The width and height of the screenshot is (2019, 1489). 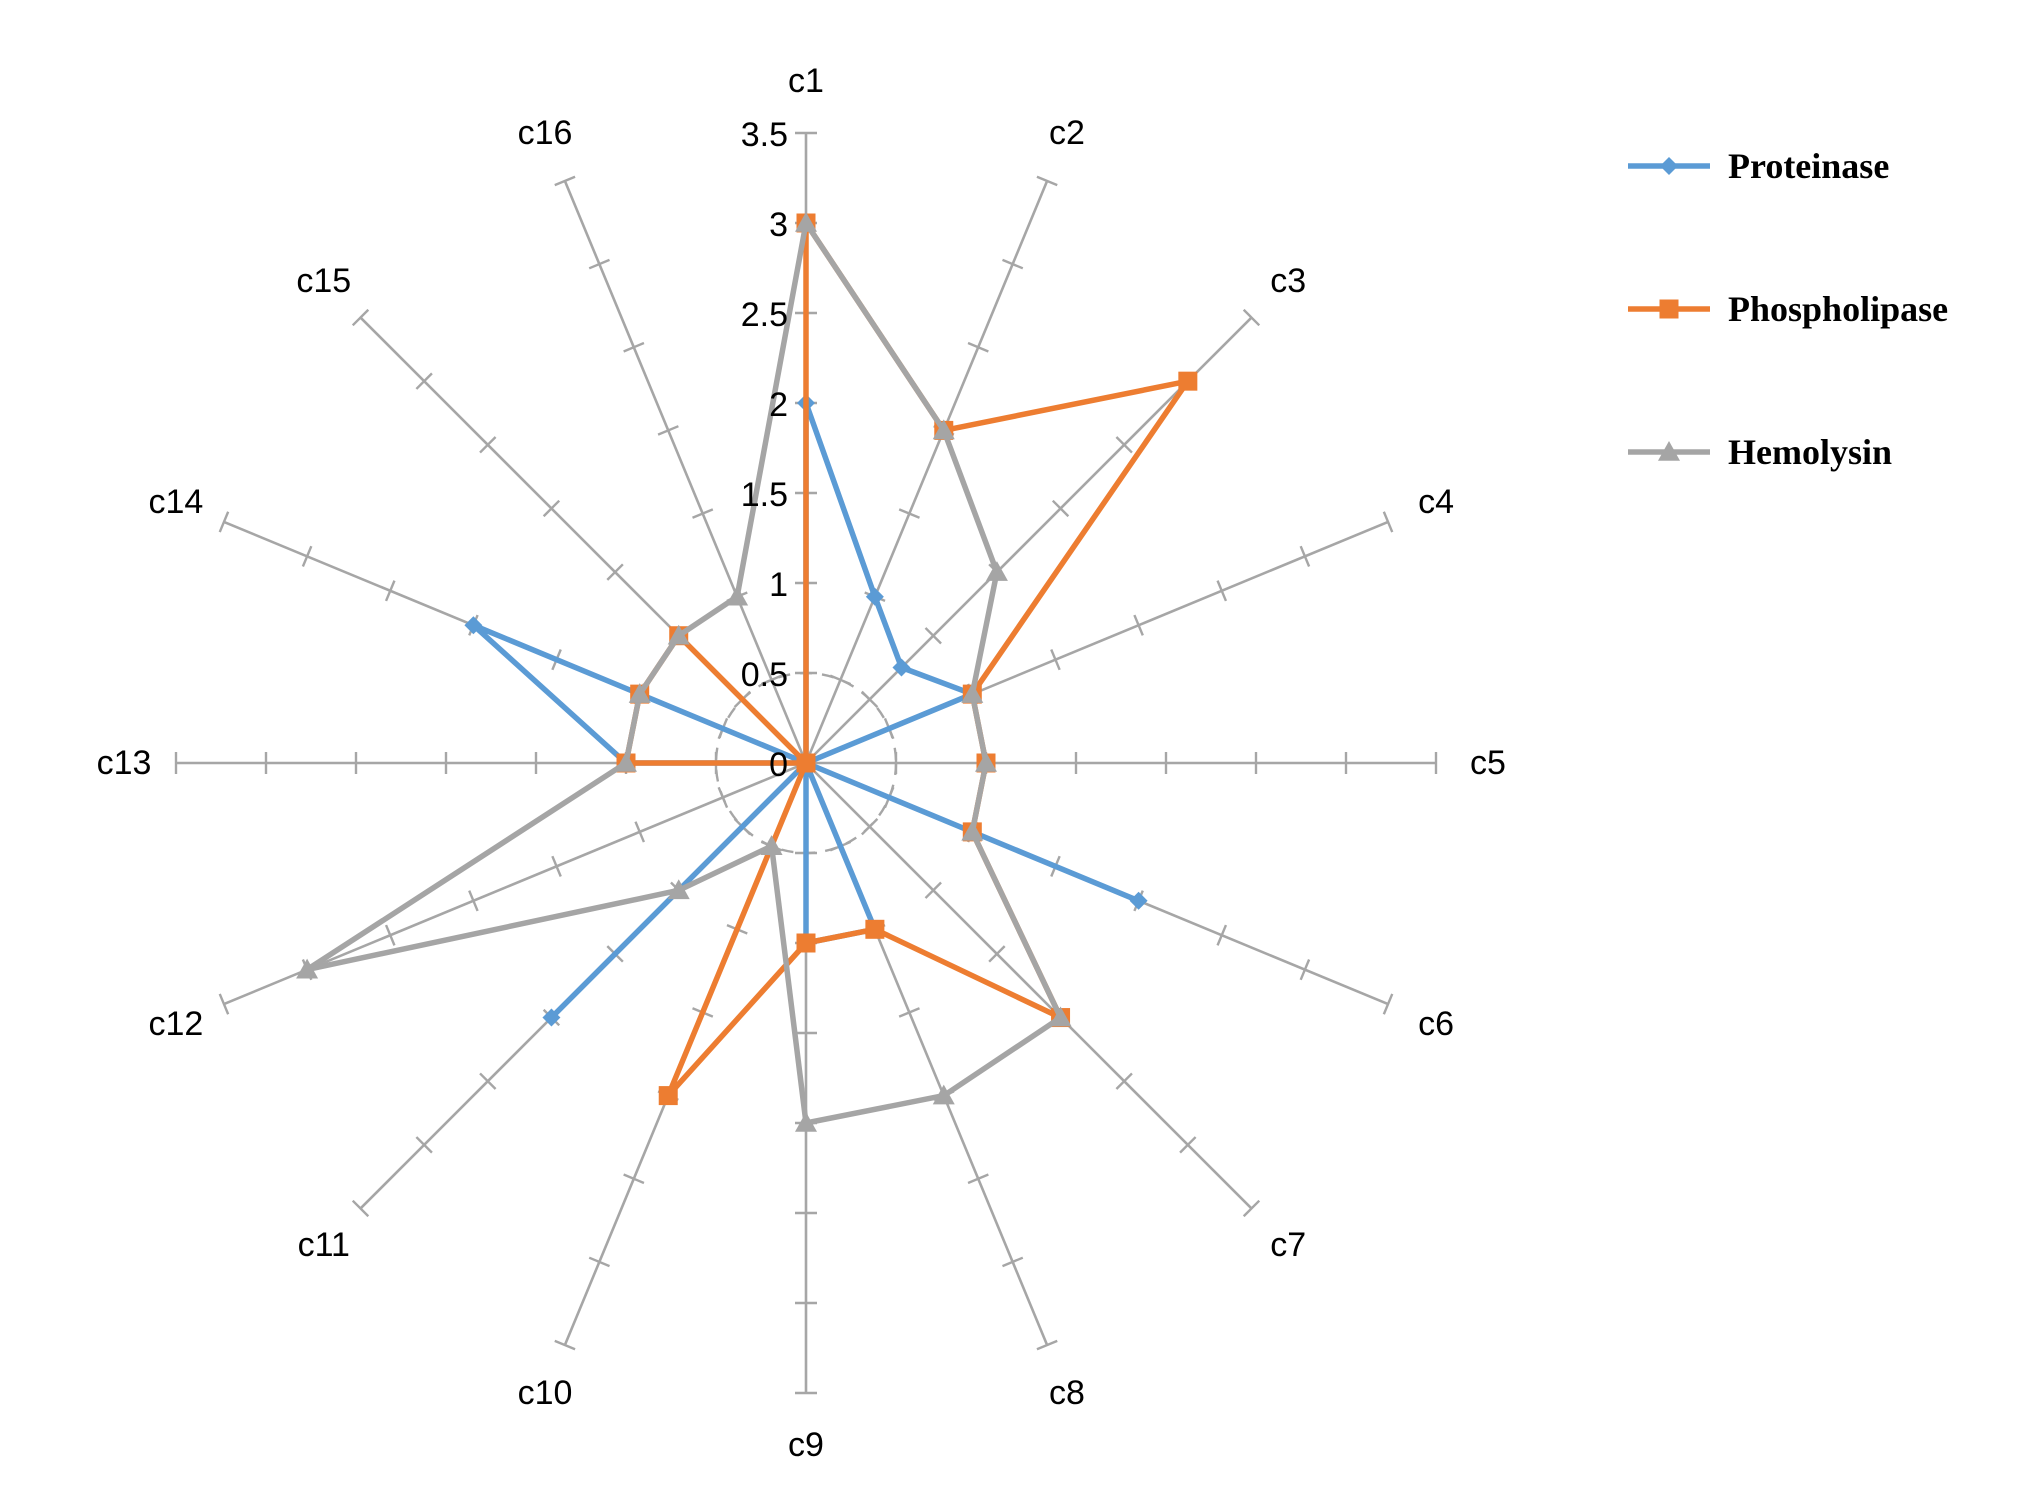 I want to click on data-point-phospholipase-c3, so click(x=1188, y=381).